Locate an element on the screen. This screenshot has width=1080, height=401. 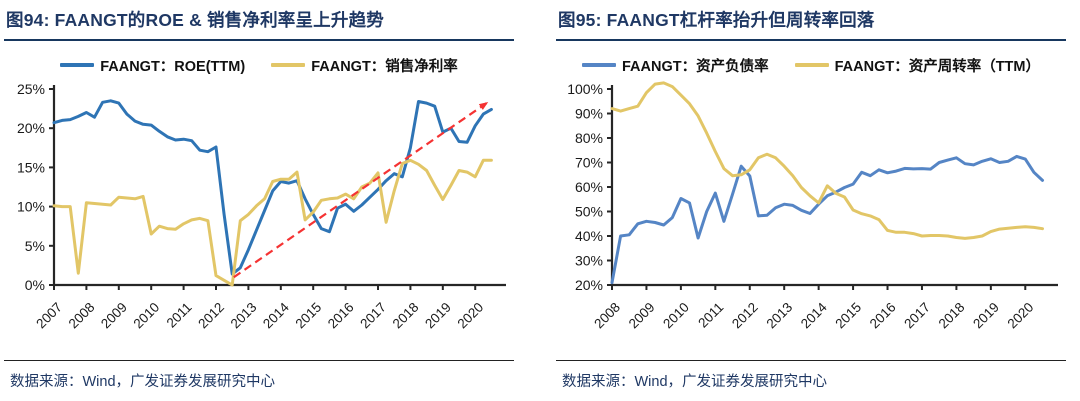
figure-94-divider is located at coordinates (259, 360).